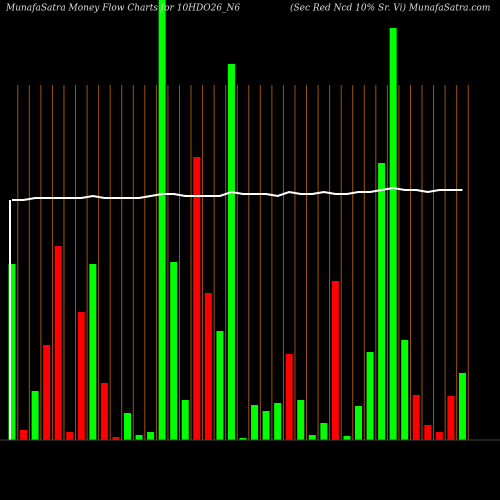 Image resolution: width=500 pixels, height=500 pixels. Describe the element at coordinates (237, 193) in the screenshot. I see `money-flow-line` at that location.